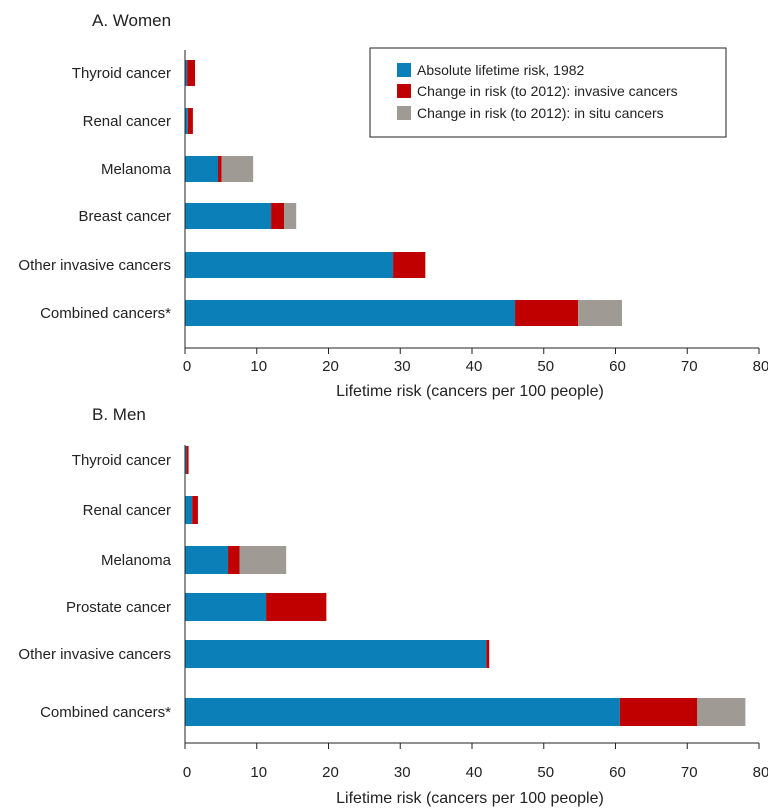 This screenshot has height=809, width=768. Describe the element at coordinates (470, 798) in the screenshot. I see `x-axis-label-men: Lifetime risk (cancers per 100 people)` at that location.